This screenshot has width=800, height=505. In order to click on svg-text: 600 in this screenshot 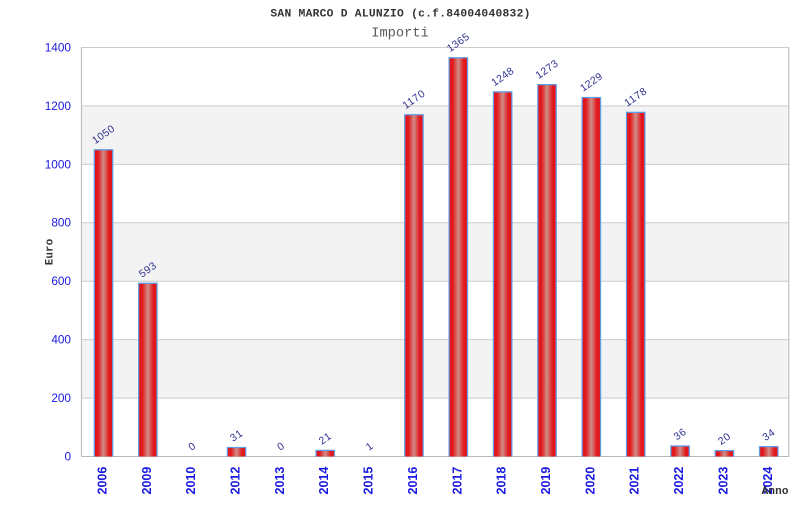, I will do `click(61, 281)`.